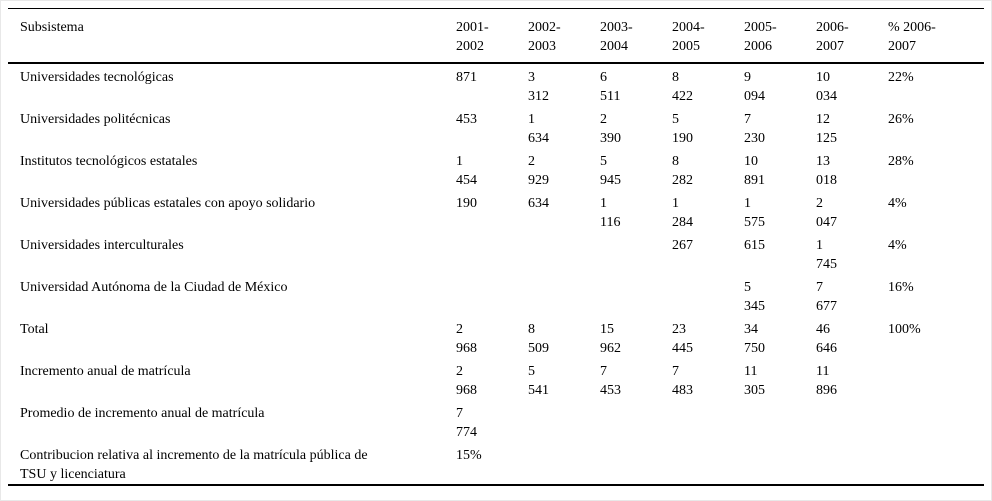  I want to click on value-cell: 5 541, so click(538, 381).